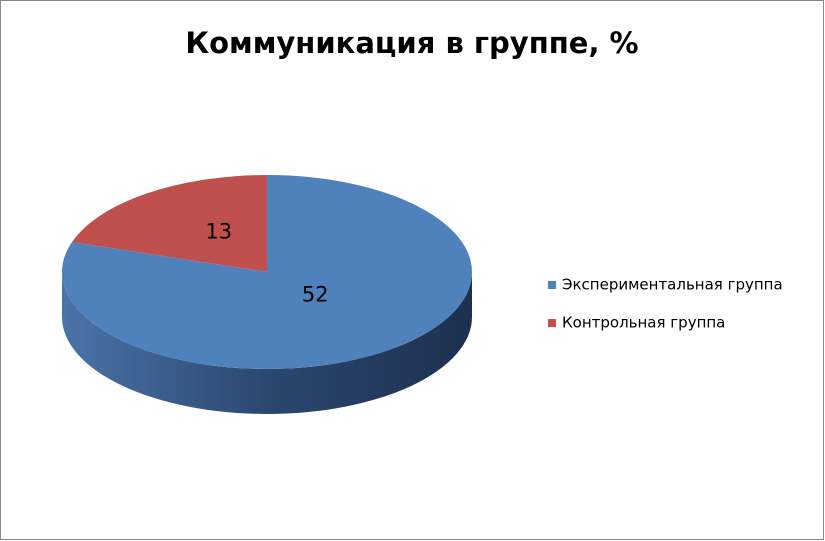  What do you see at coordinates (267, 343) in the screenshot?
I see `pie-side` at bounding box center [267, 343].